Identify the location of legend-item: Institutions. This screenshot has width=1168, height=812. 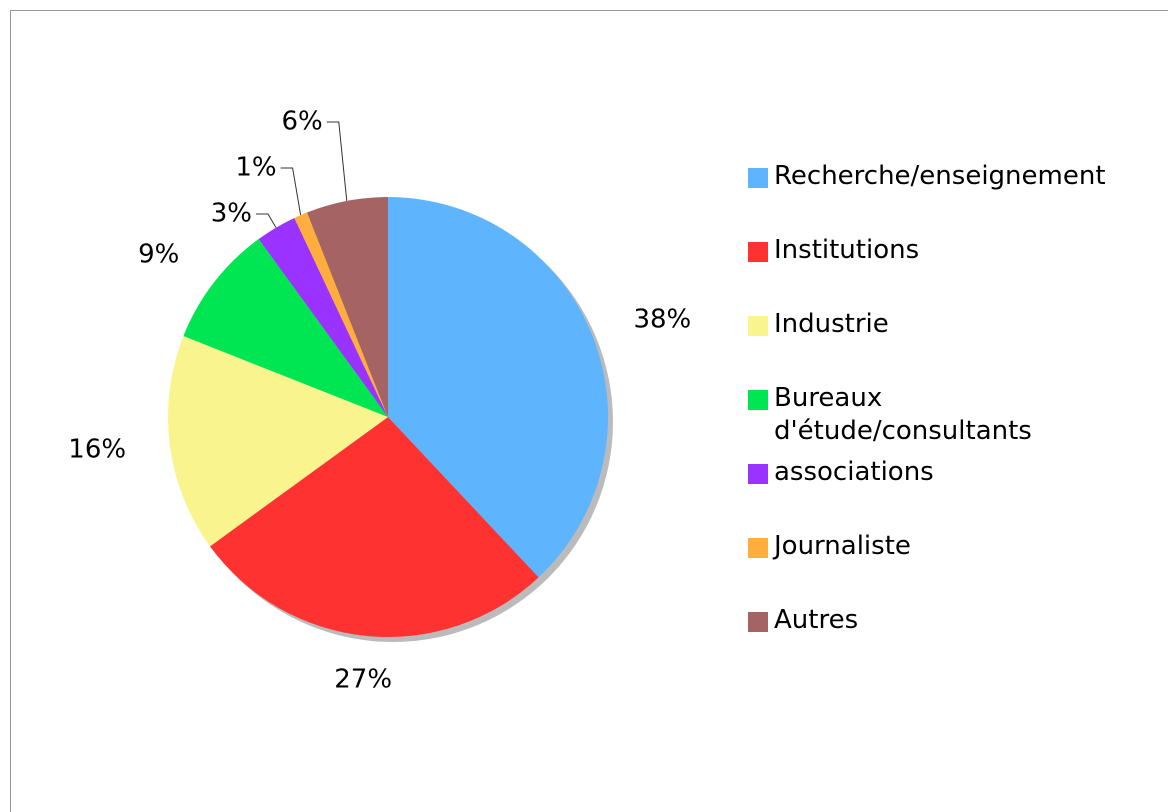
(953, 271).